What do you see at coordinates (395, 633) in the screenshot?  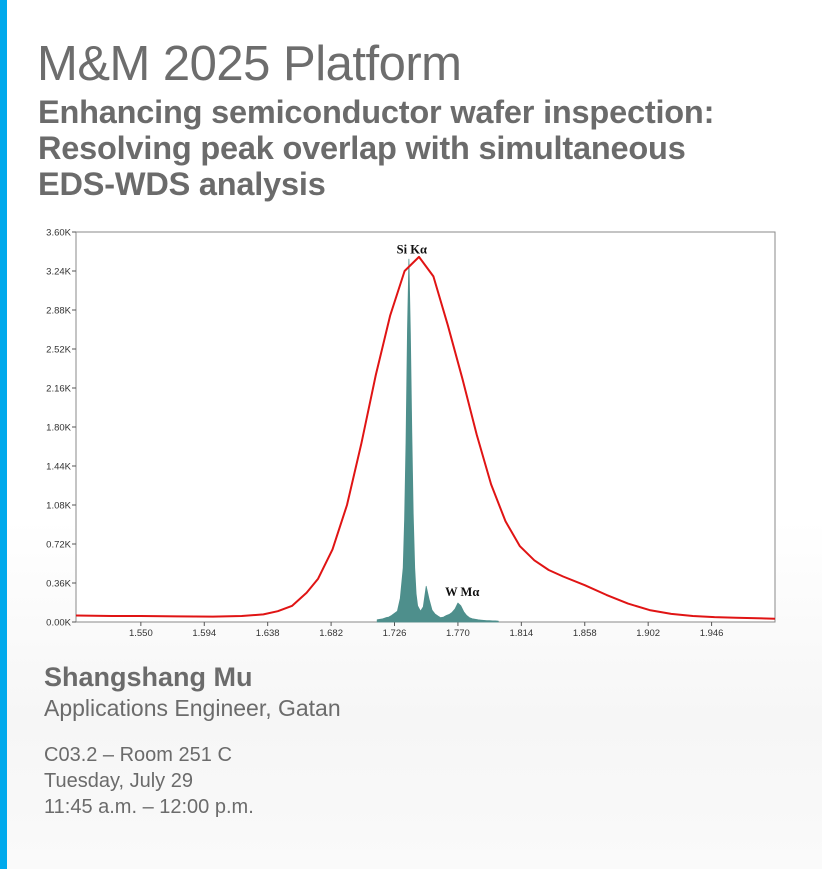 I see `x-tick-label: 1.726` at bounding box center [395, 633].